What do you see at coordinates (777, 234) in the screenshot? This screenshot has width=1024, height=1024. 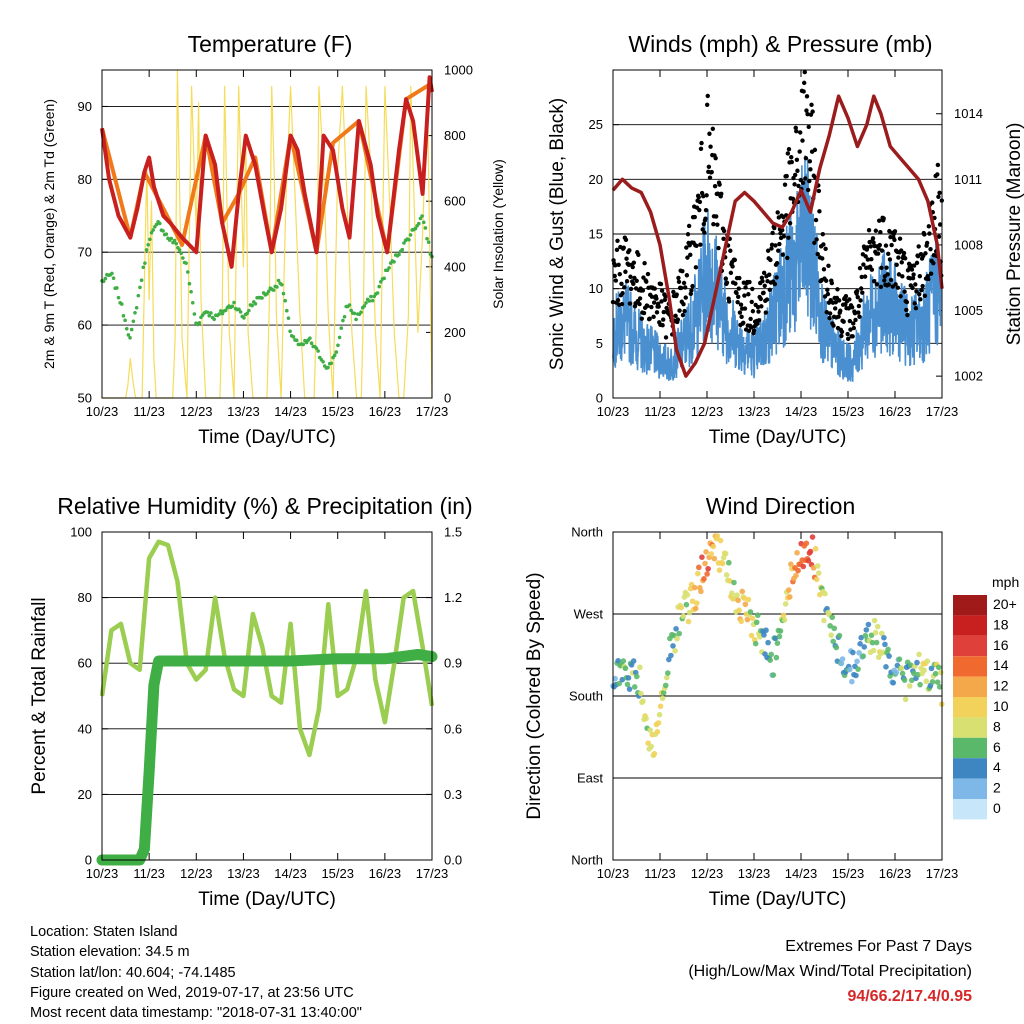 I see `plot-border` at bounding box center [777, 234].